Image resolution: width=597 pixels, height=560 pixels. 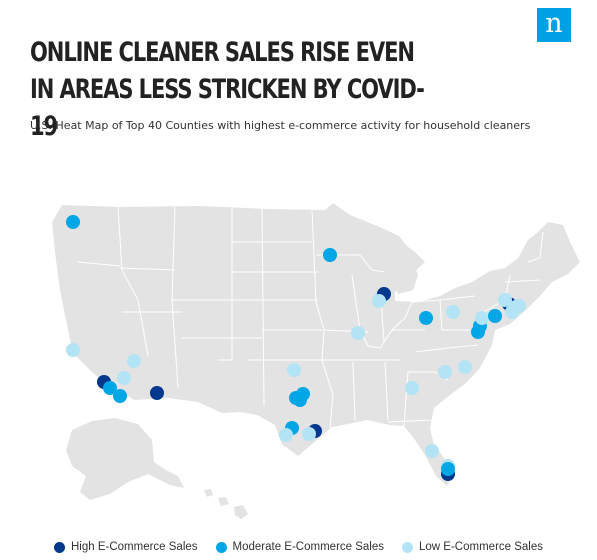 I want to click on brand-logo: n, so click(x=554, y=25).